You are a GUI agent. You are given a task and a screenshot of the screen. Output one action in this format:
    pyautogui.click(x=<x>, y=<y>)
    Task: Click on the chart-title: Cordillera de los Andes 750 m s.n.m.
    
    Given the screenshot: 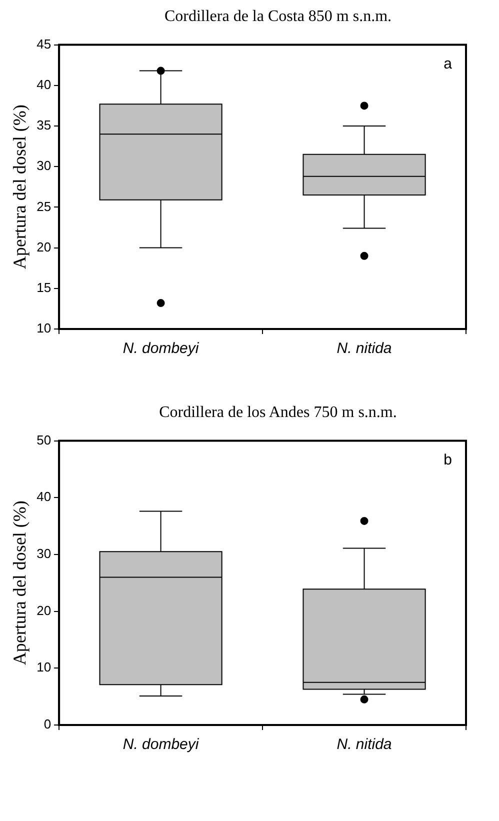 What is the action you would take?
    pyautogui.click(x=278, y=413)
    